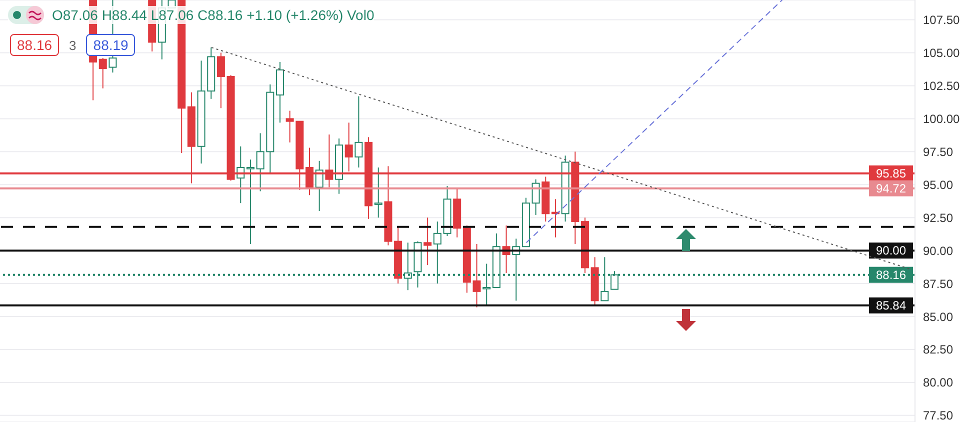  Describe the element at coordinates (938, 317) in the screenshot. I see `y-tick-label: 85.00` at that location.